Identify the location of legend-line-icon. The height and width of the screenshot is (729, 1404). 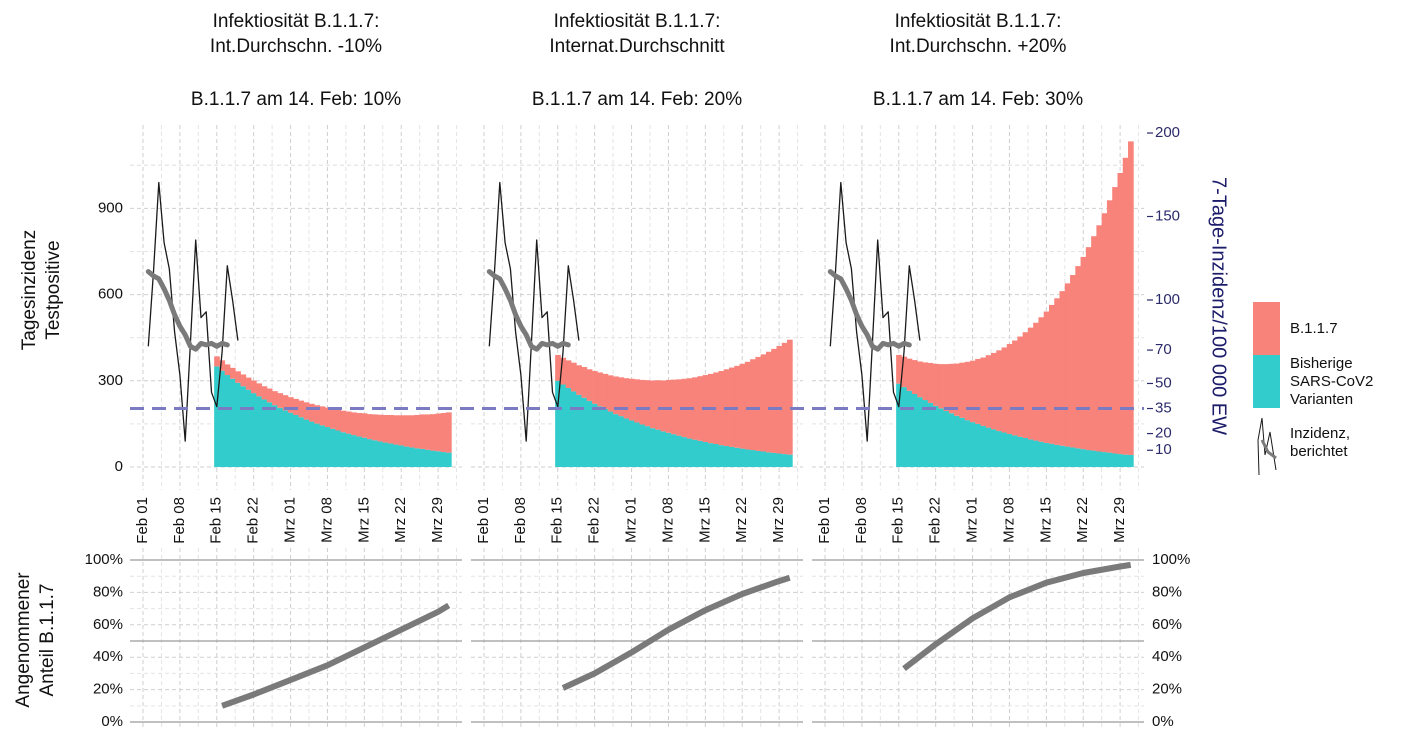
(1268, 449).